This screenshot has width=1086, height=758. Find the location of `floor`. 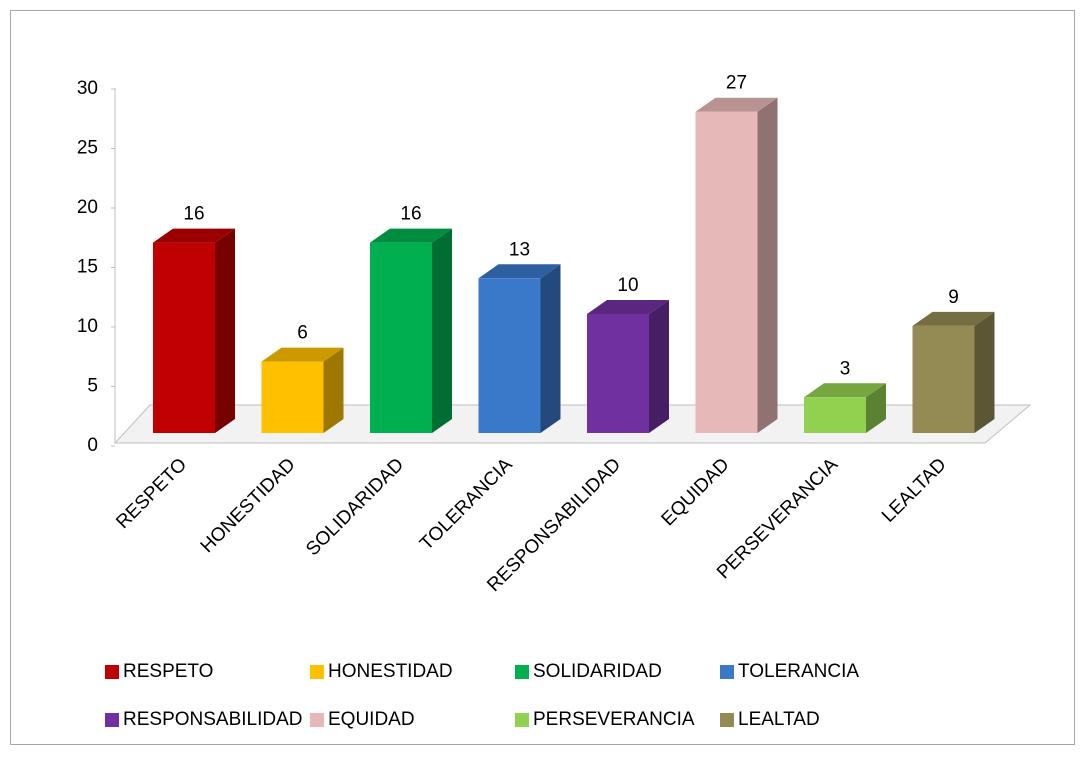

floor is located at coordinates (572, 424).